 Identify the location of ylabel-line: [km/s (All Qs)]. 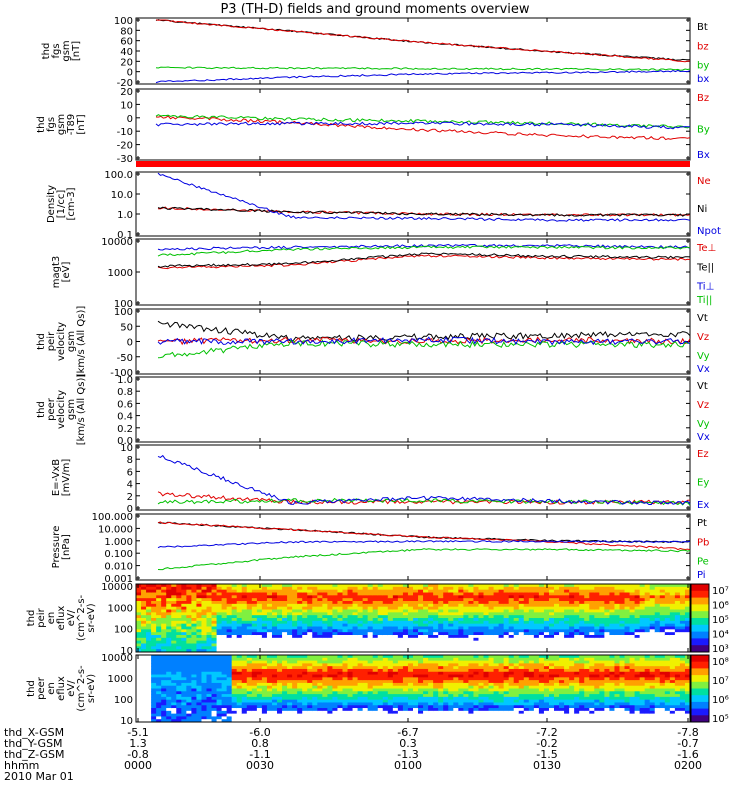
(81, 342).